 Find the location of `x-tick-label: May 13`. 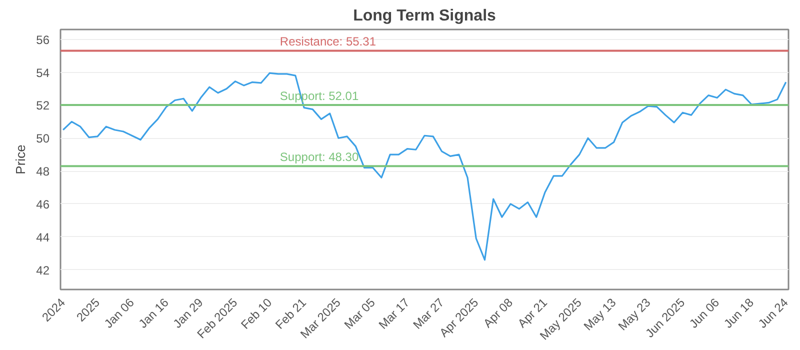

x-tick-label: May 13 is located at coordinates (600, 314).